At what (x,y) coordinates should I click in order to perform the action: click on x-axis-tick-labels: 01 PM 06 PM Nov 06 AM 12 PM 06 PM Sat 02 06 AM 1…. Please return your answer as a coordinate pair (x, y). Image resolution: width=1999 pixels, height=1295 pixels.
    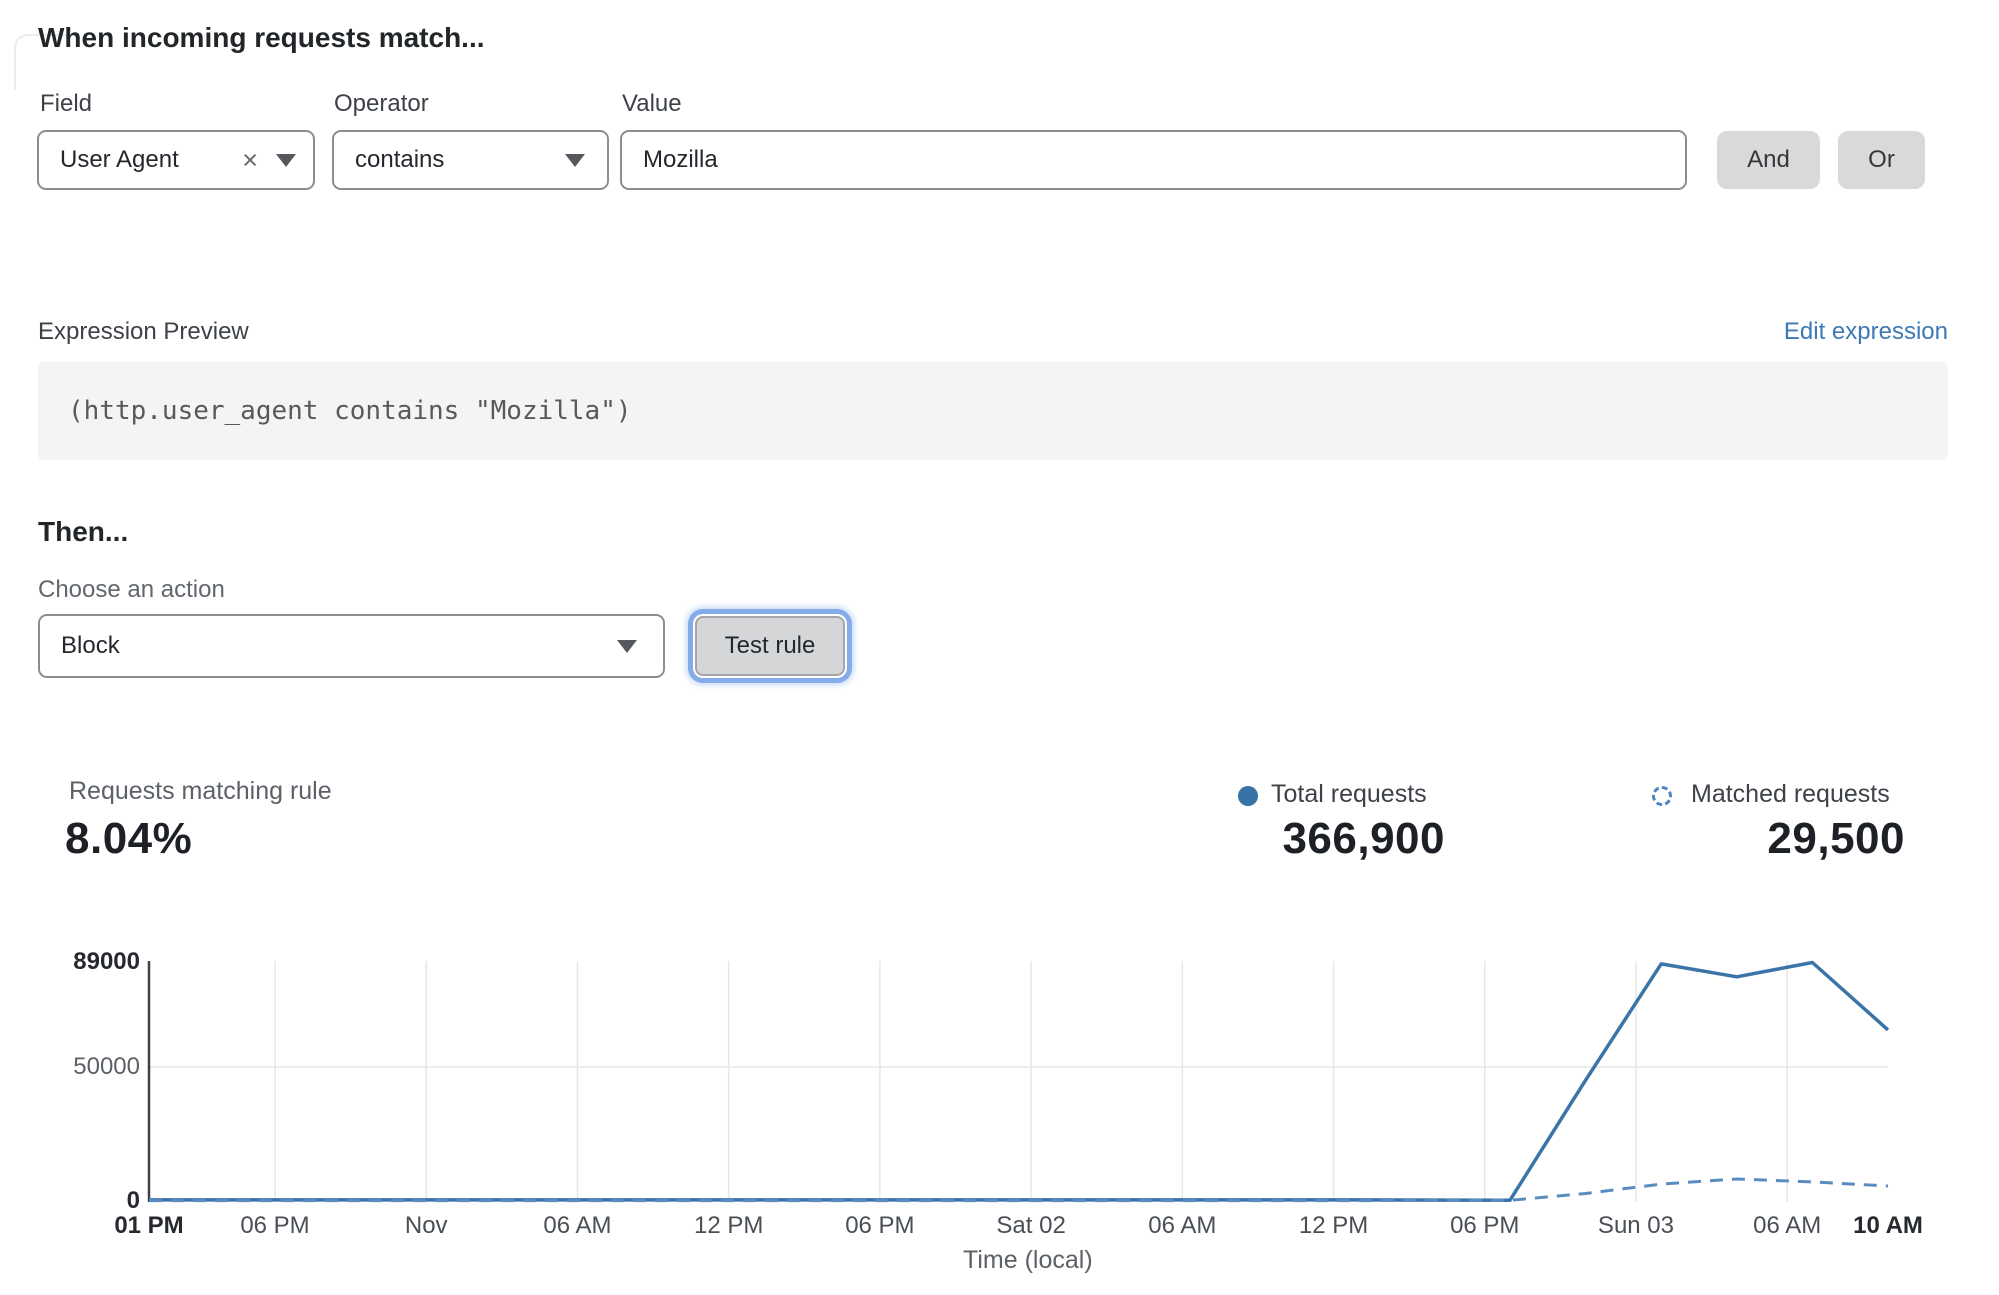
    Looking at the image, I should click on (999, 1227).